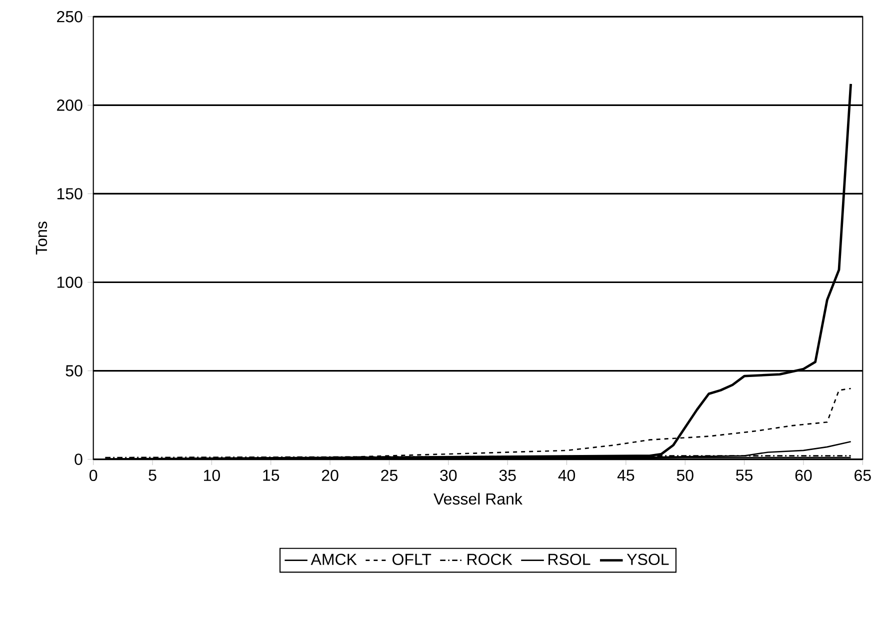 The height and width of the screenshot is (618, 876). What do you see at coordinates (744, 475) in the screenshot?
I see `x-tick-label: 55` at bounding box center [744, 475].